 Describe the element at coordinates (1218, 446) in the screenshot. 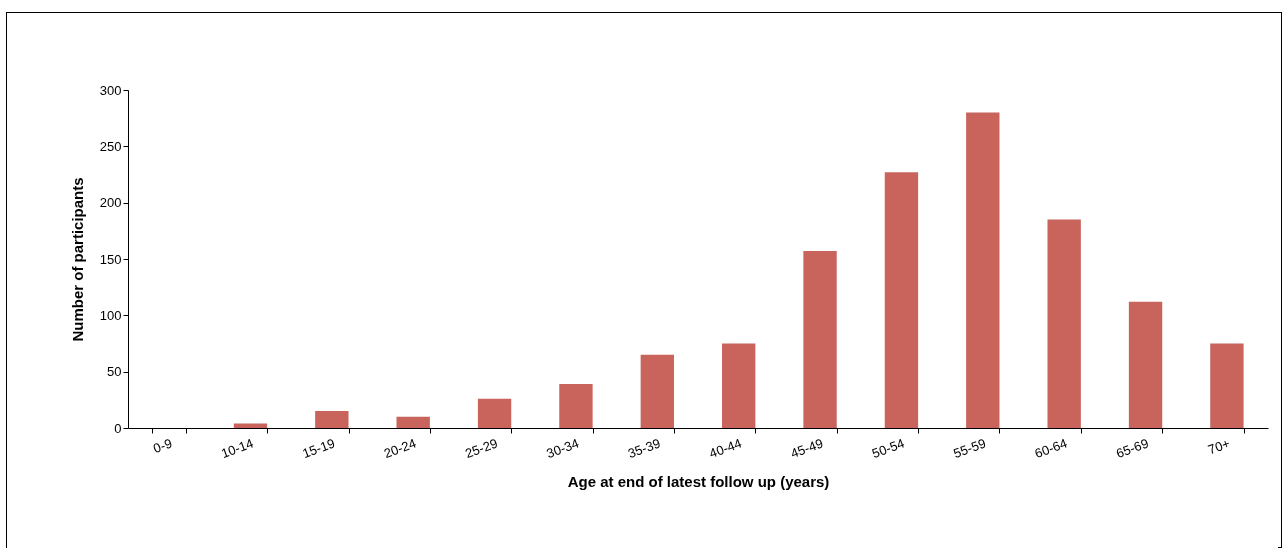

I see `x-tick-label: 70+` at that location.